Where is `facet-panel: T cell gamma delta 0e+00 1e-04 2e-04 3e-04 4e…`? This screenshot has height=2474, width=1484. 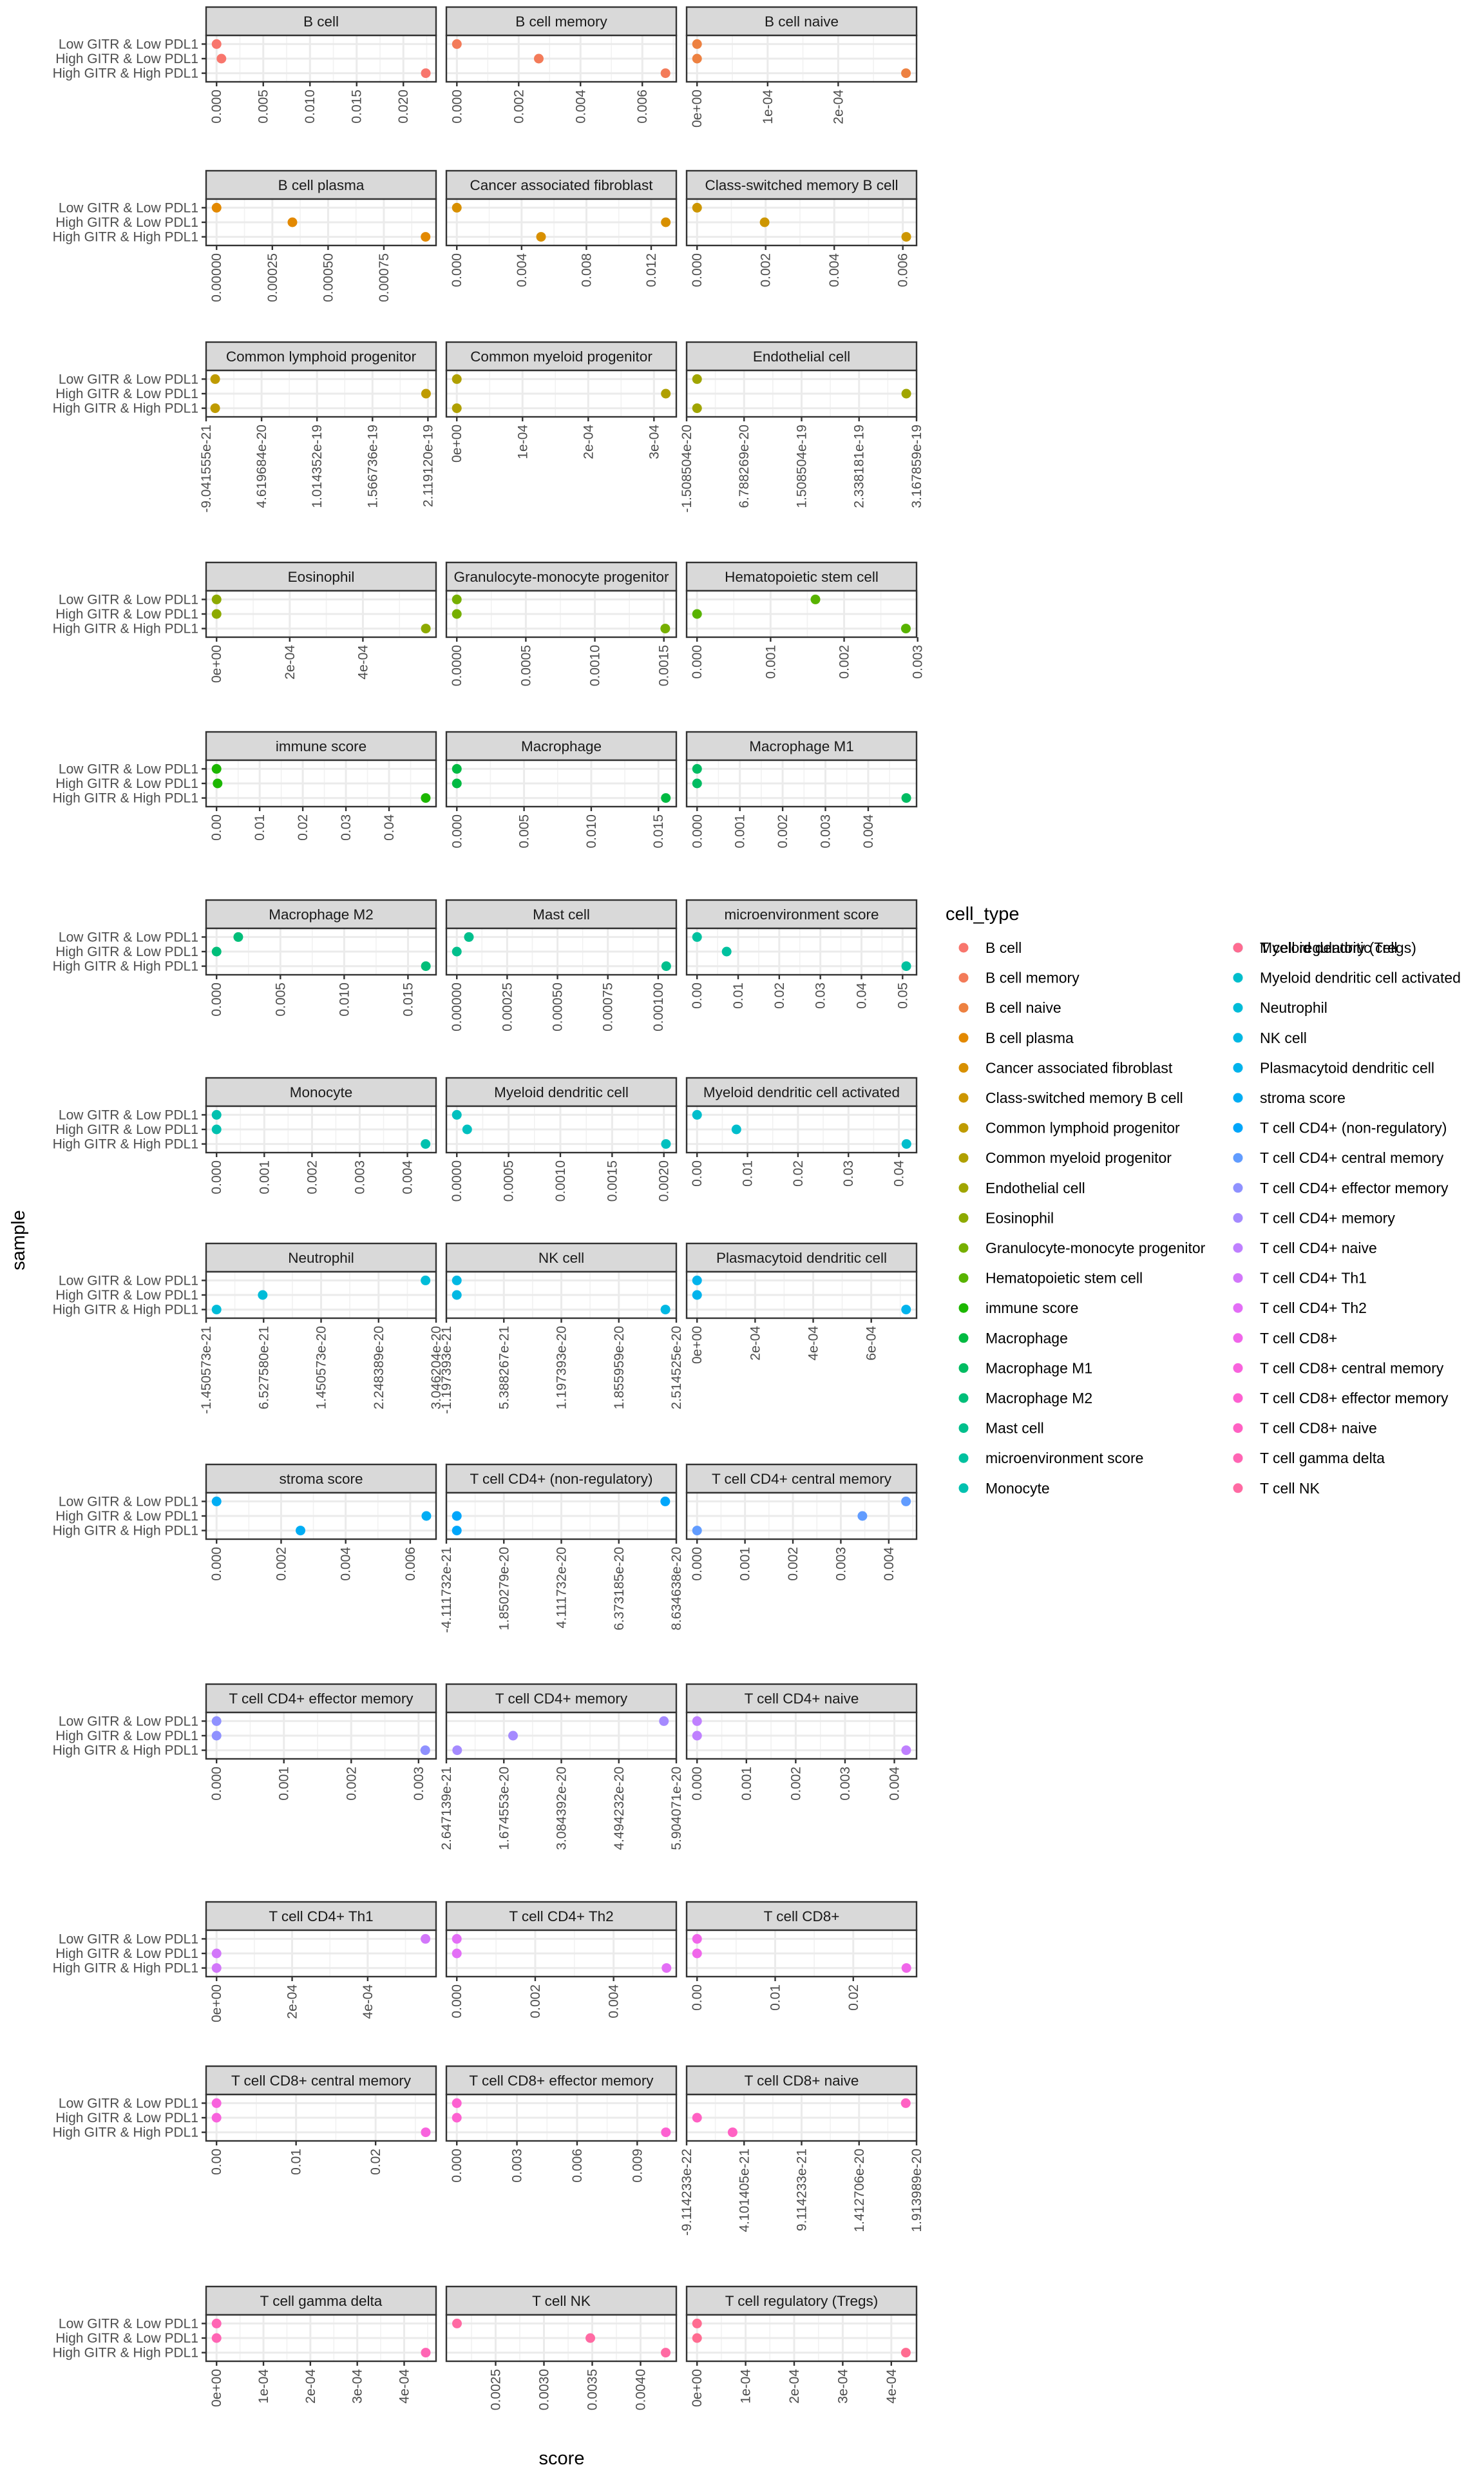
facet-panel: T cell gamma delta 0e+00 1e-04 2e-04 3e-04 4e… is located at coordinates (245, 2346).